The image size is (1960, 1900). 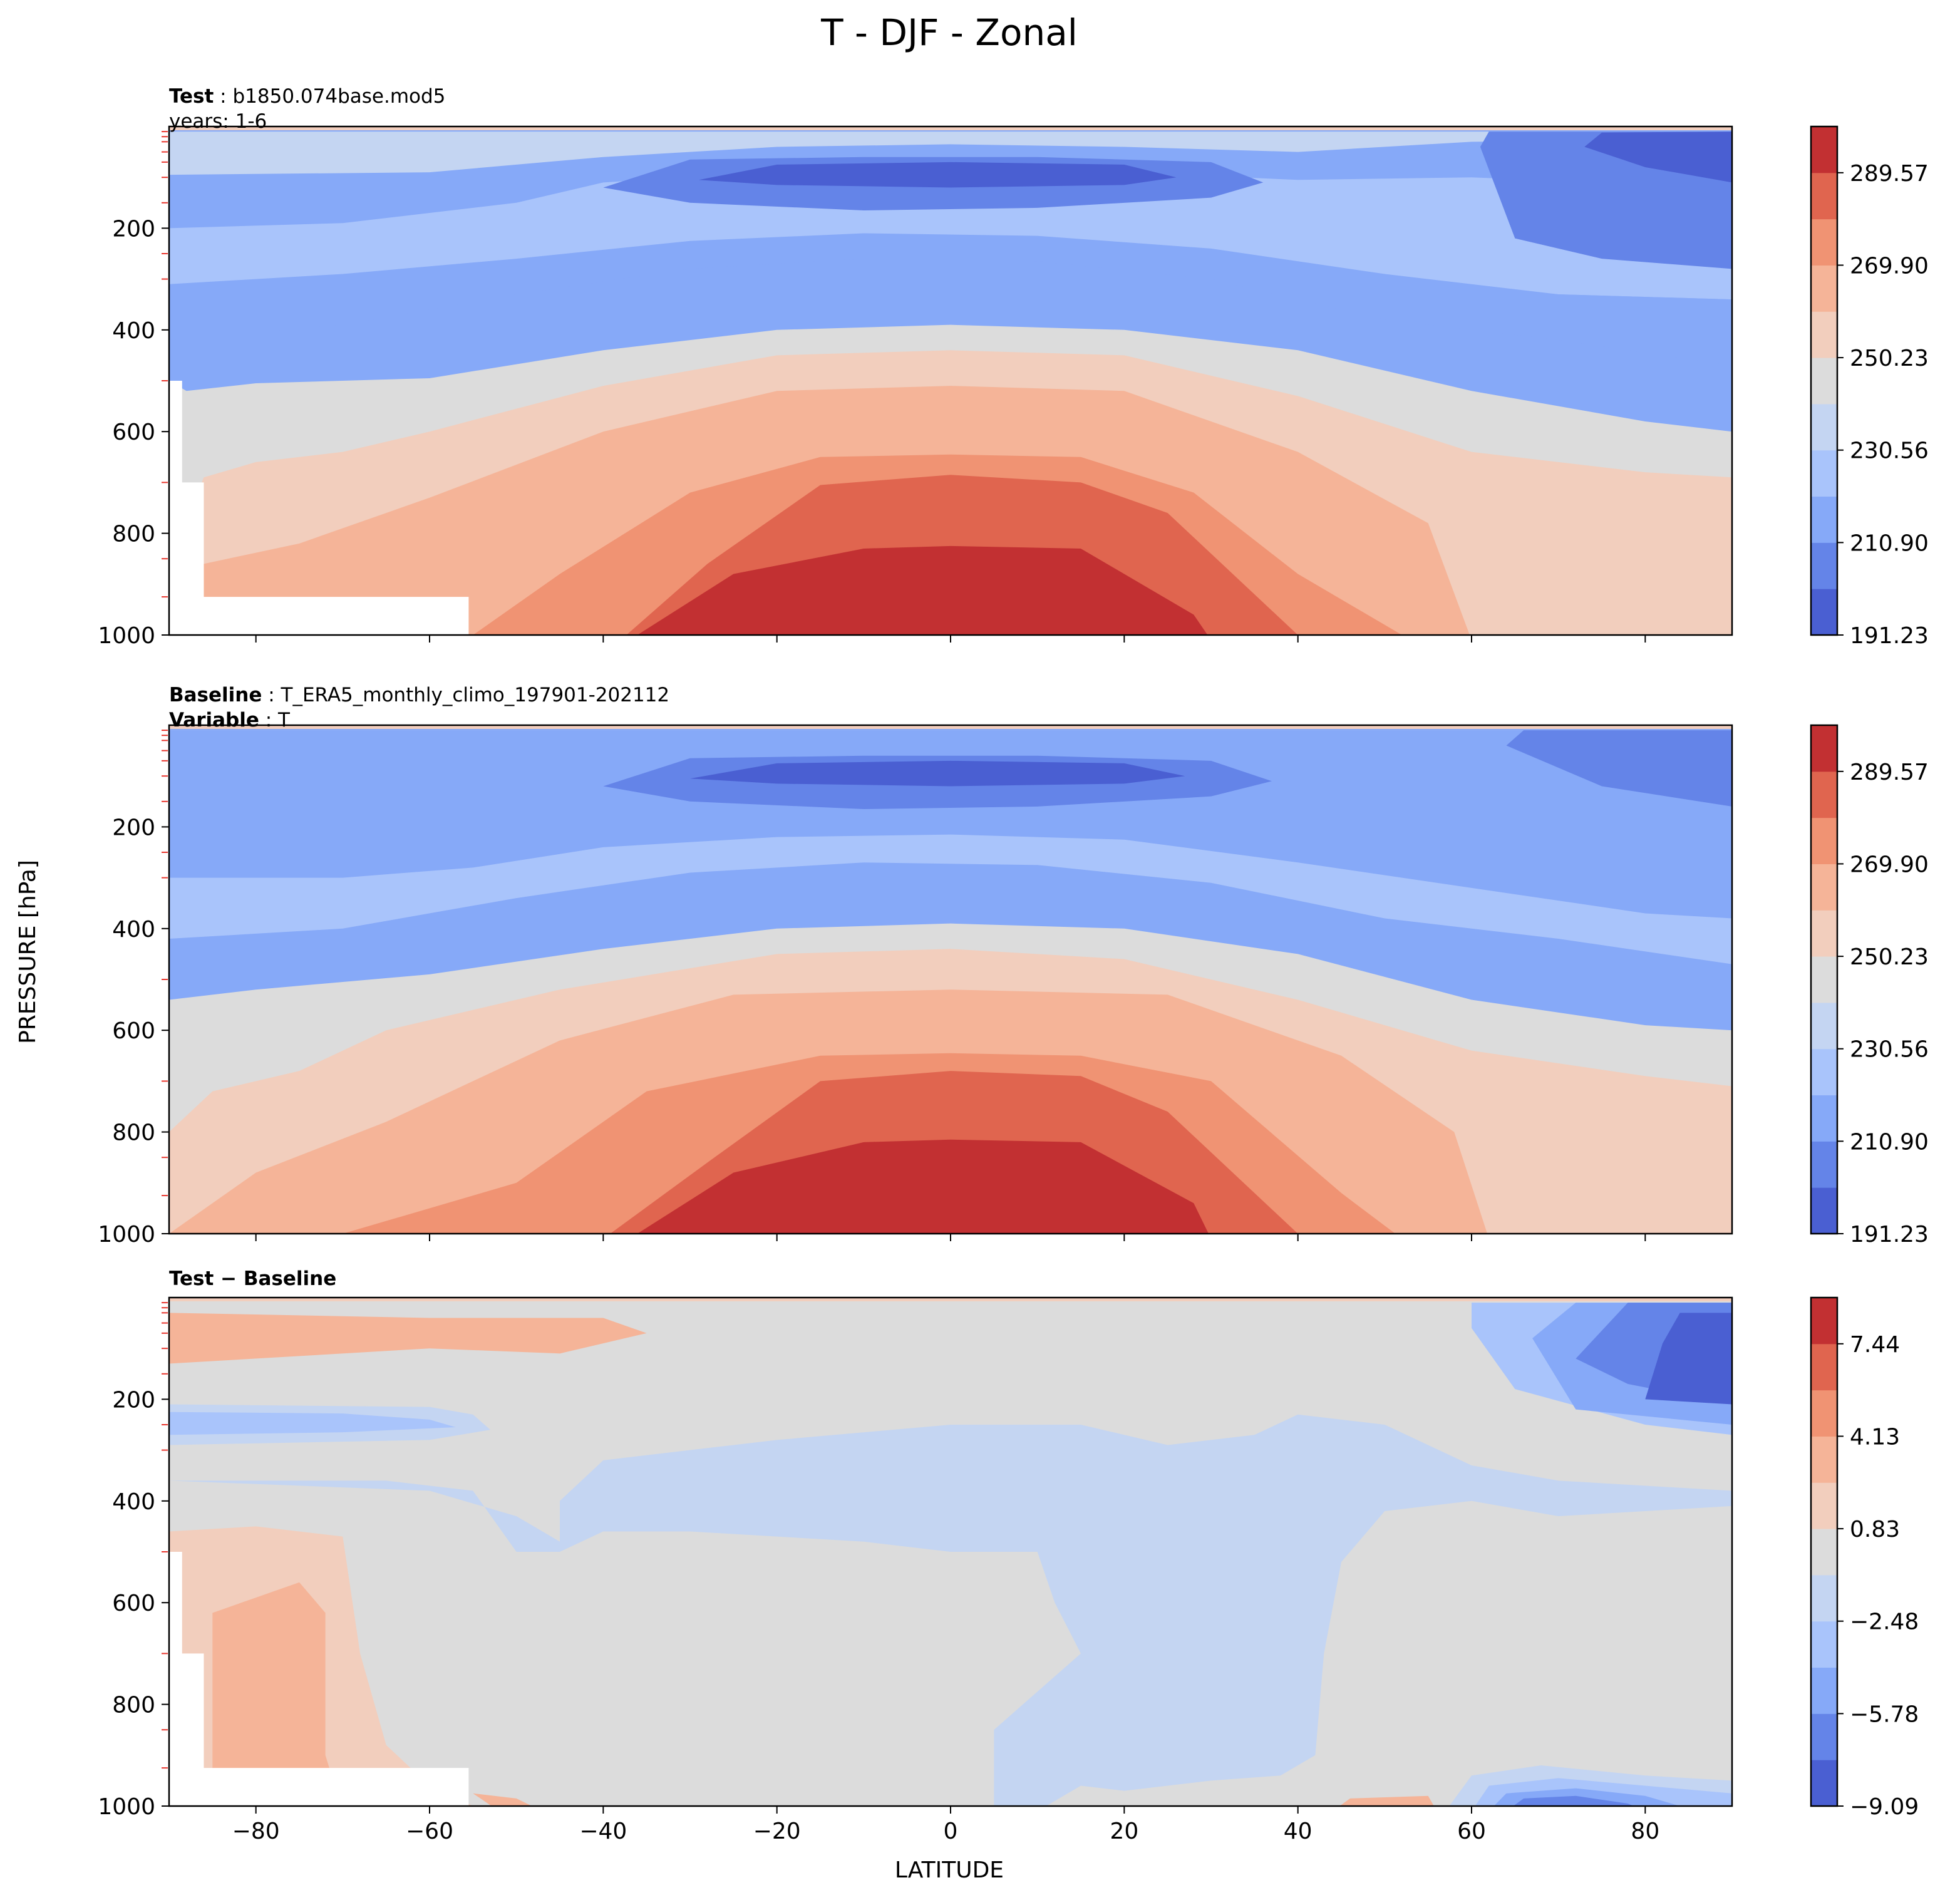 What do you see at coordinates (1884, 1622) in the screenshot?
I see `colorbar-tick-label: −2.48` at bounding box center [1884, 1622].